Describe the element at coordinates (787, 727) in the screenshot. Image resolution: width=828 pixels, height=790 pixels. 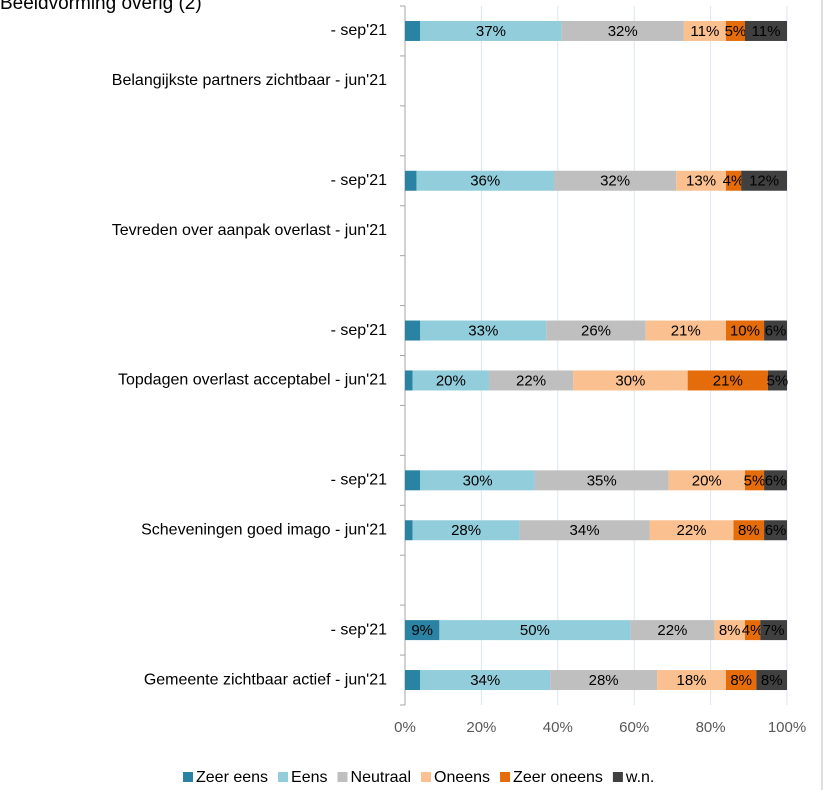
I see `x-tick-label: 100%` at that location.